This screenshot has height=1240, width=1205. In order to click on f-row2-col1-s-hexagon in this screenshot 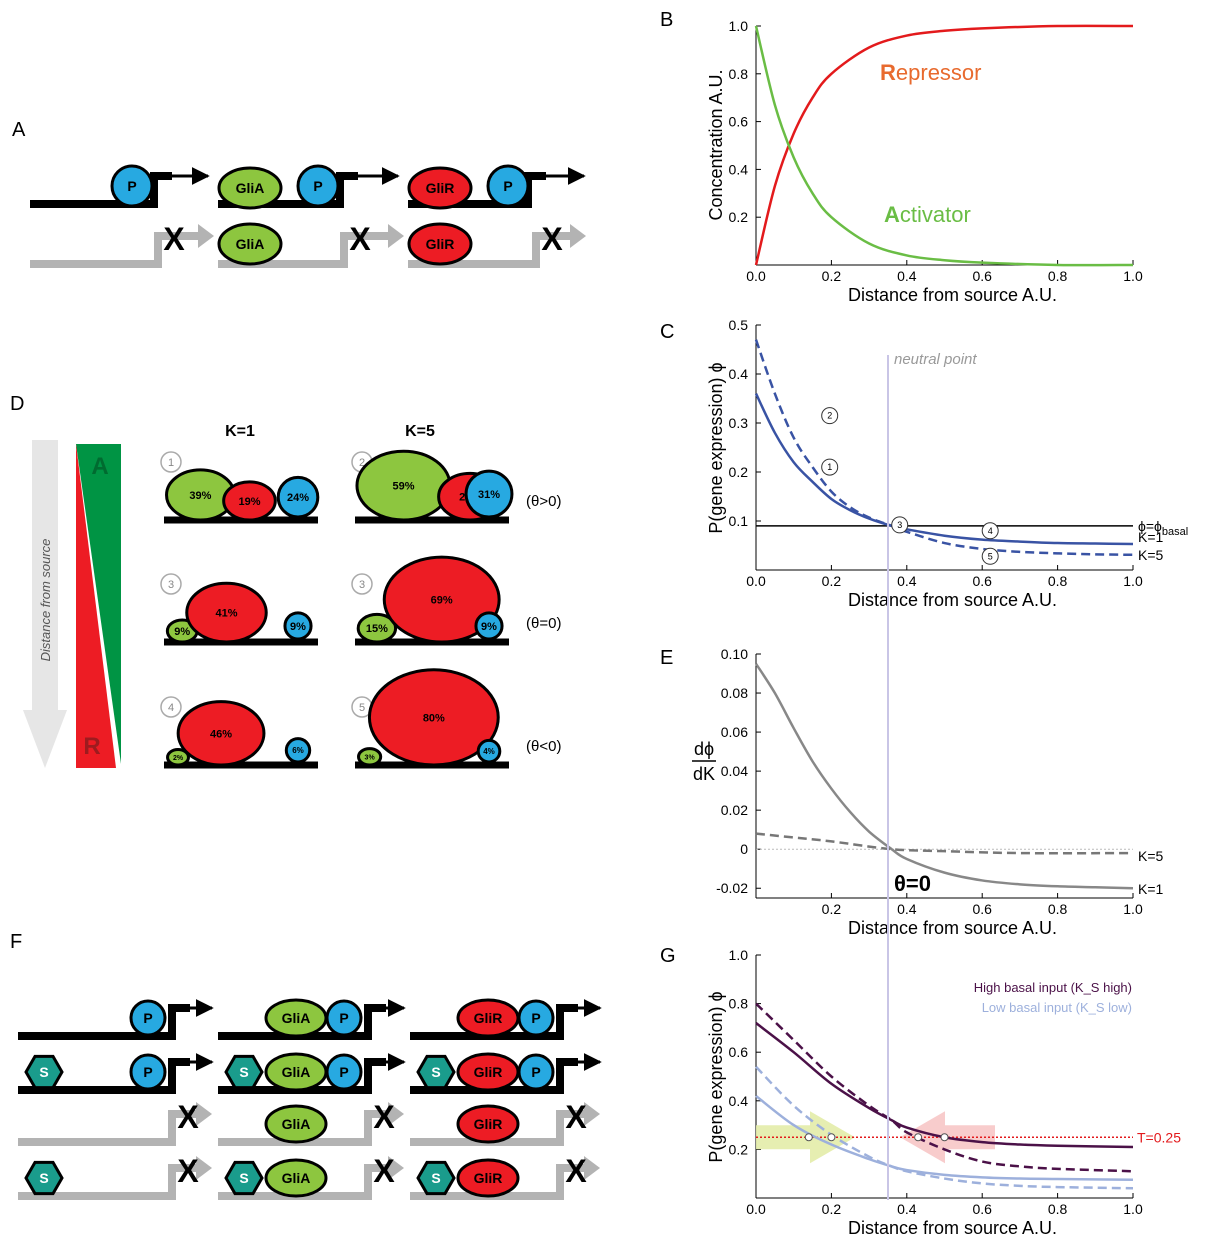, I will do `click(44, 1072)`.